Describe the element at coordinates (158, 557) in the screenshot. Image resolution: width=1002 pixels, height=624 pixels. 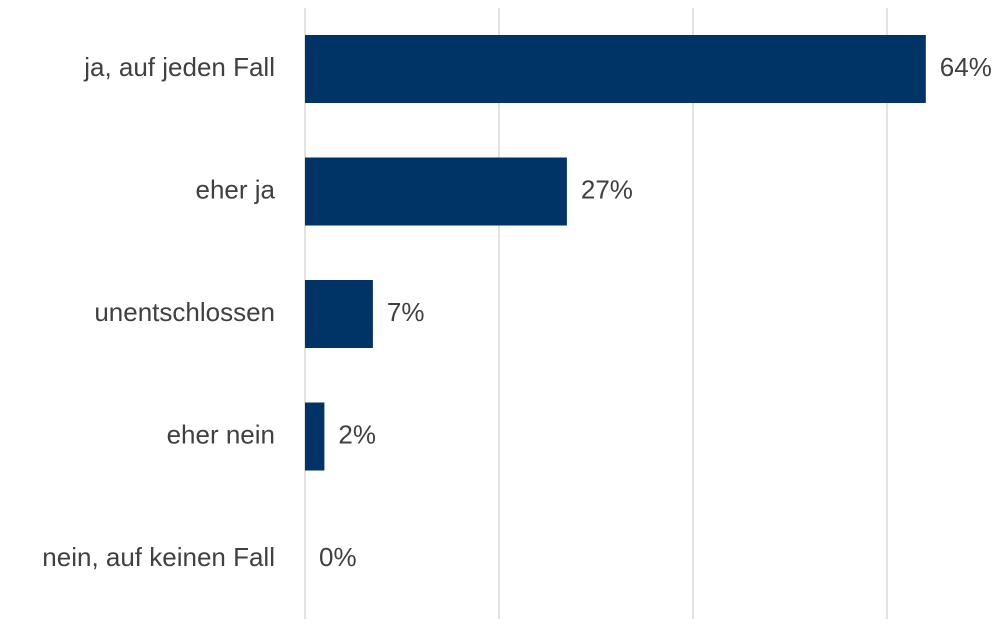
I see `y-tick-label: nein, auf keinen Fall` at that location.